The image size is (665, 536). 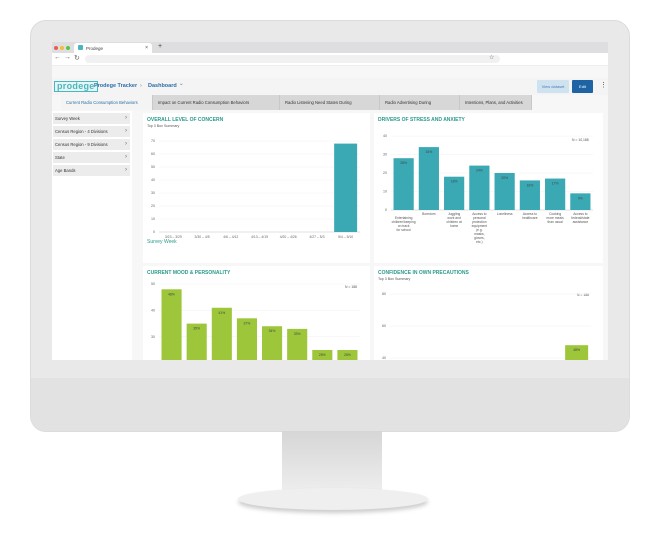 I want to click on data-label: 41%, so click(x=221, y=313).